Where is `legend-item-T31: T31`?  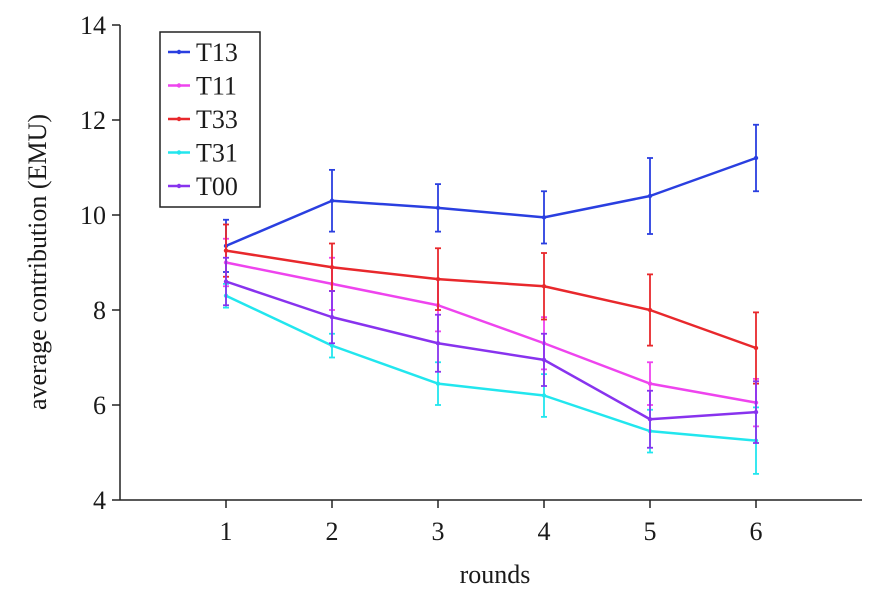
legend-item-T31: T31 is located at coordinates (203, 153).